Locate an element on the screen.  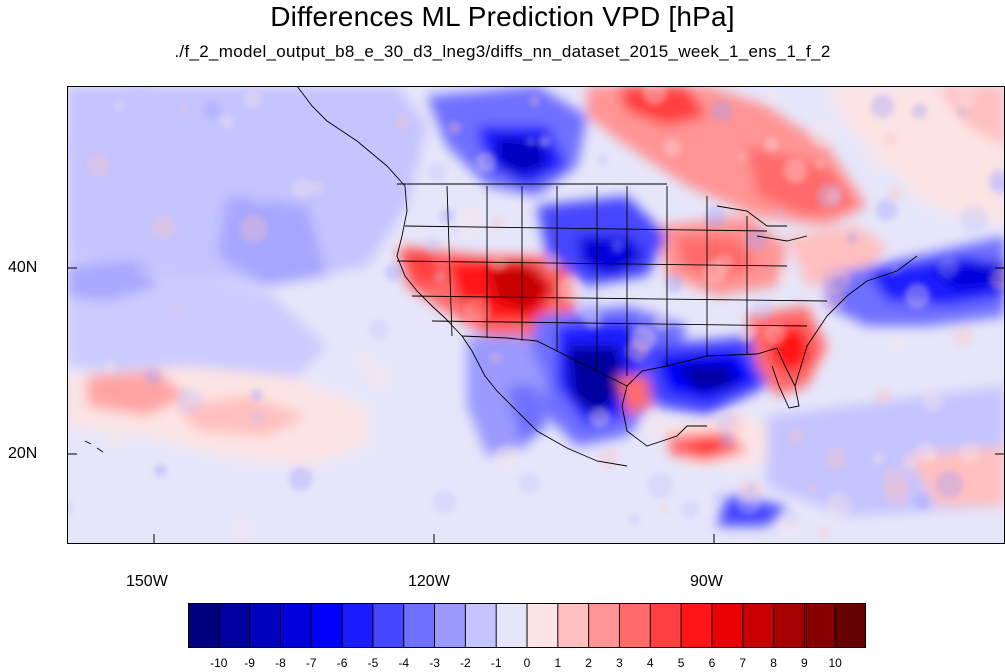
colorbar-level-label: 7 is located at coordinates (743, 663).